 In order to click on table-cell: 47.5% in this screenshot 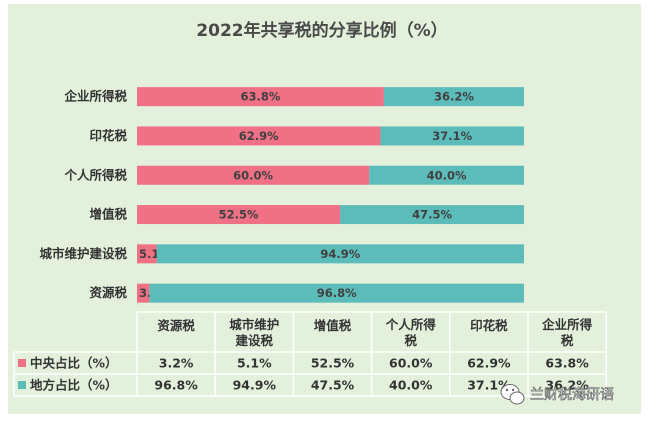, I will do `click(333, 385)`.